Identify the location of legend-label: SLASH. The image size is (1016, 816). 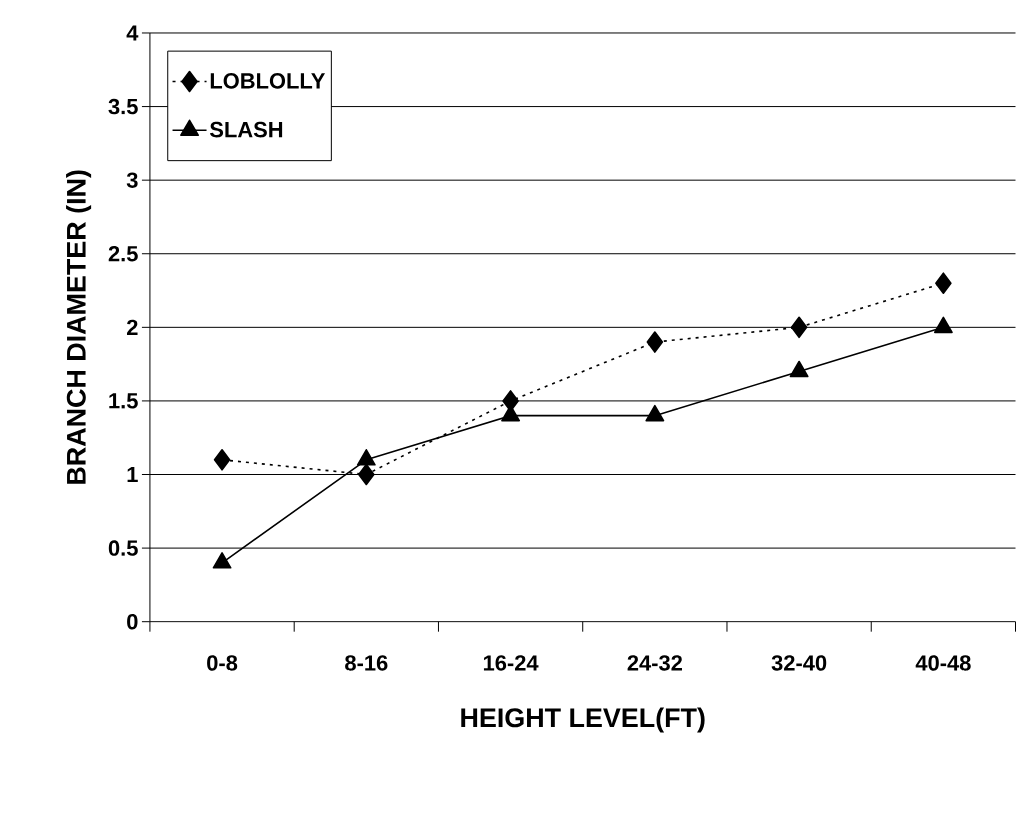
(246, 130).